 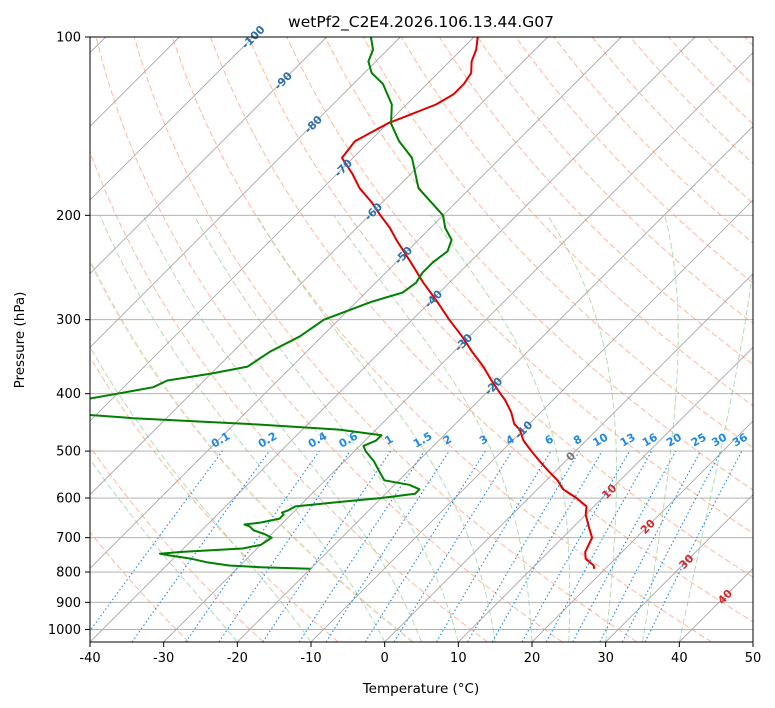 What do you see at coordinates (69, 334) in the screenshot?
I see `y-axis: 100 200 300 400 500 600 700 800 900 1000` at bounding box center [69, 334].